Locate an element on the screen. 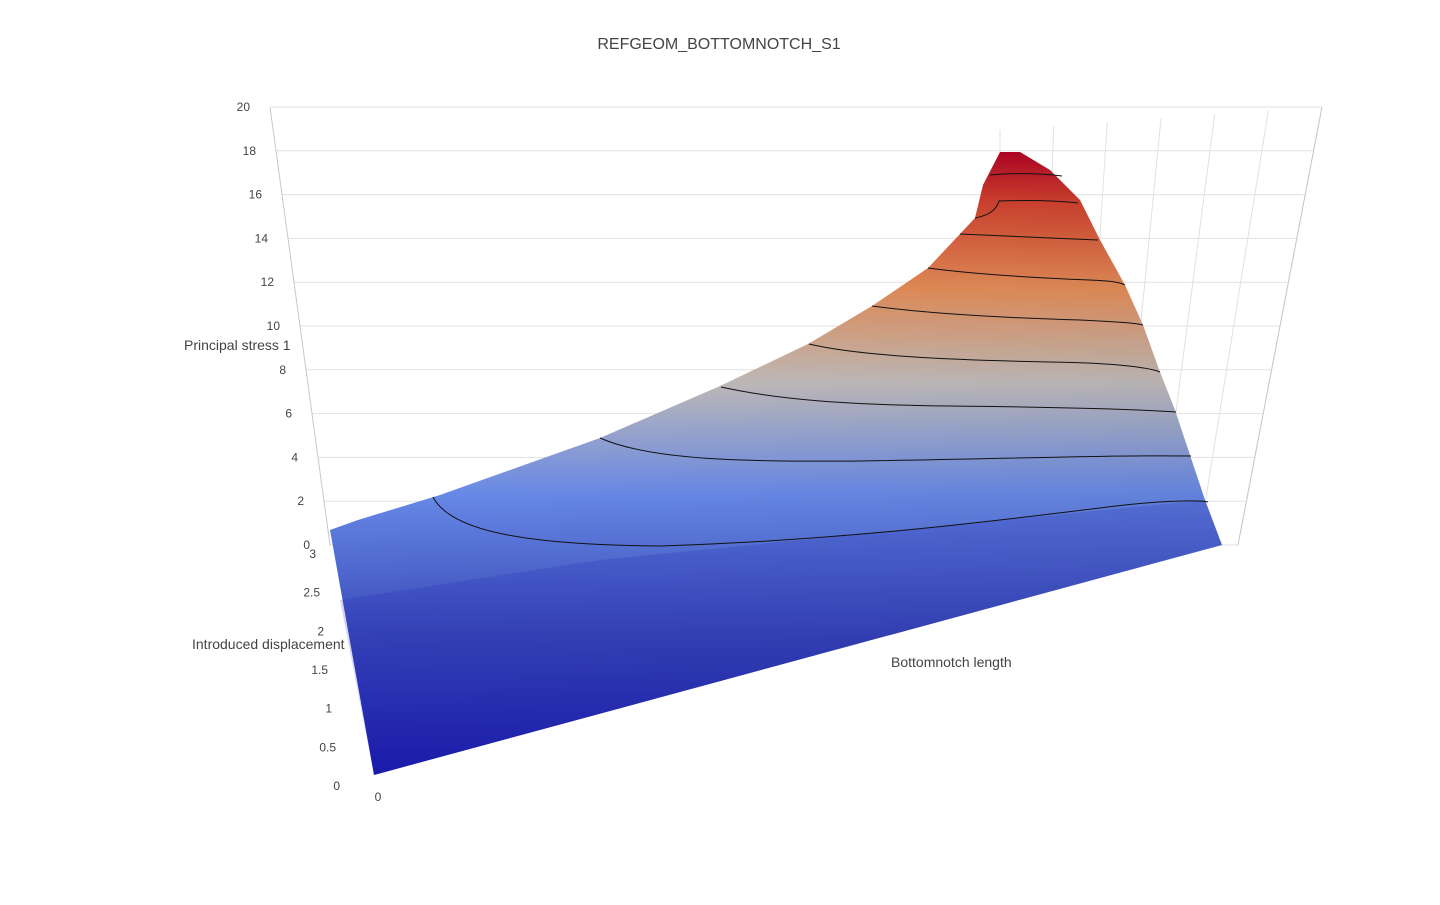  y-tick-label: 1.5 is located at coordinates (319, 670).